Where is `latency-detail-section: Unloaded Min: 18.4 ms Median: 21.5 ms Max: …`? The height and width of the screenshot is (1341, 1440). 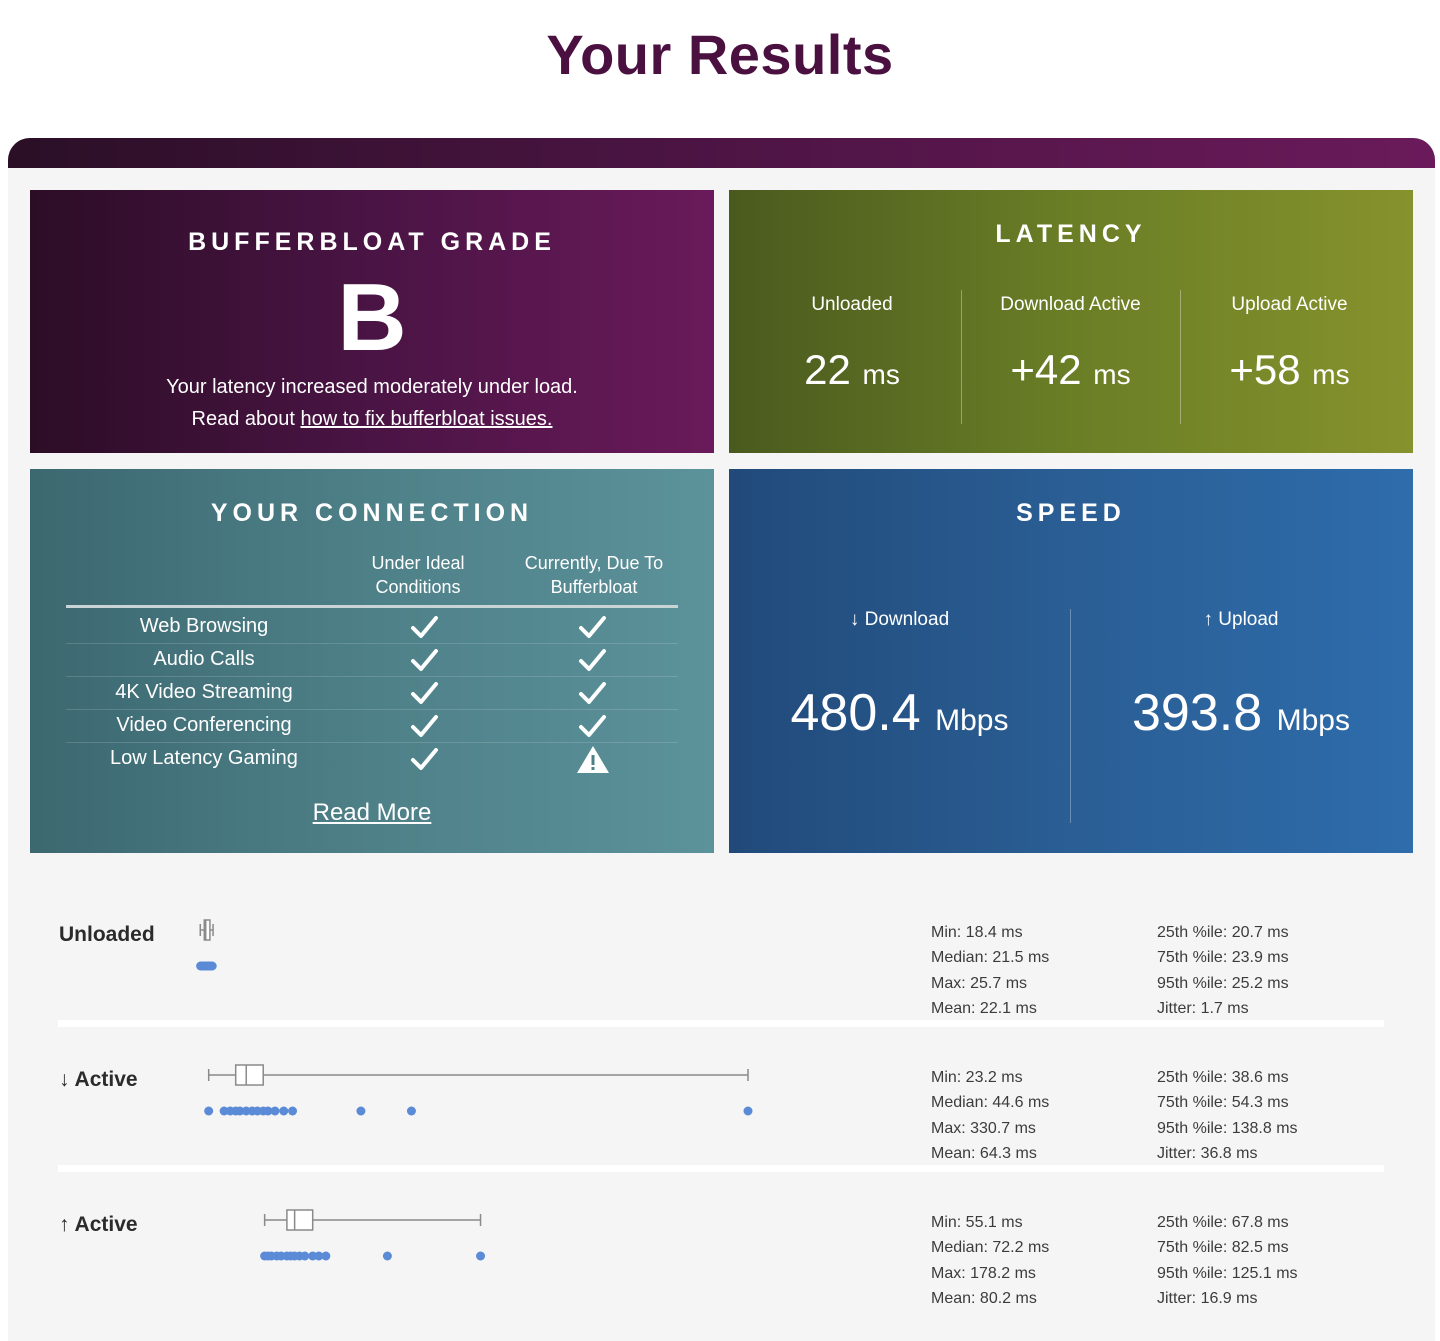 latency-detail-section: Unloaded Min: 18.4 ms Median: 21.5 ms Max: … is located at coordinates (721, 947).